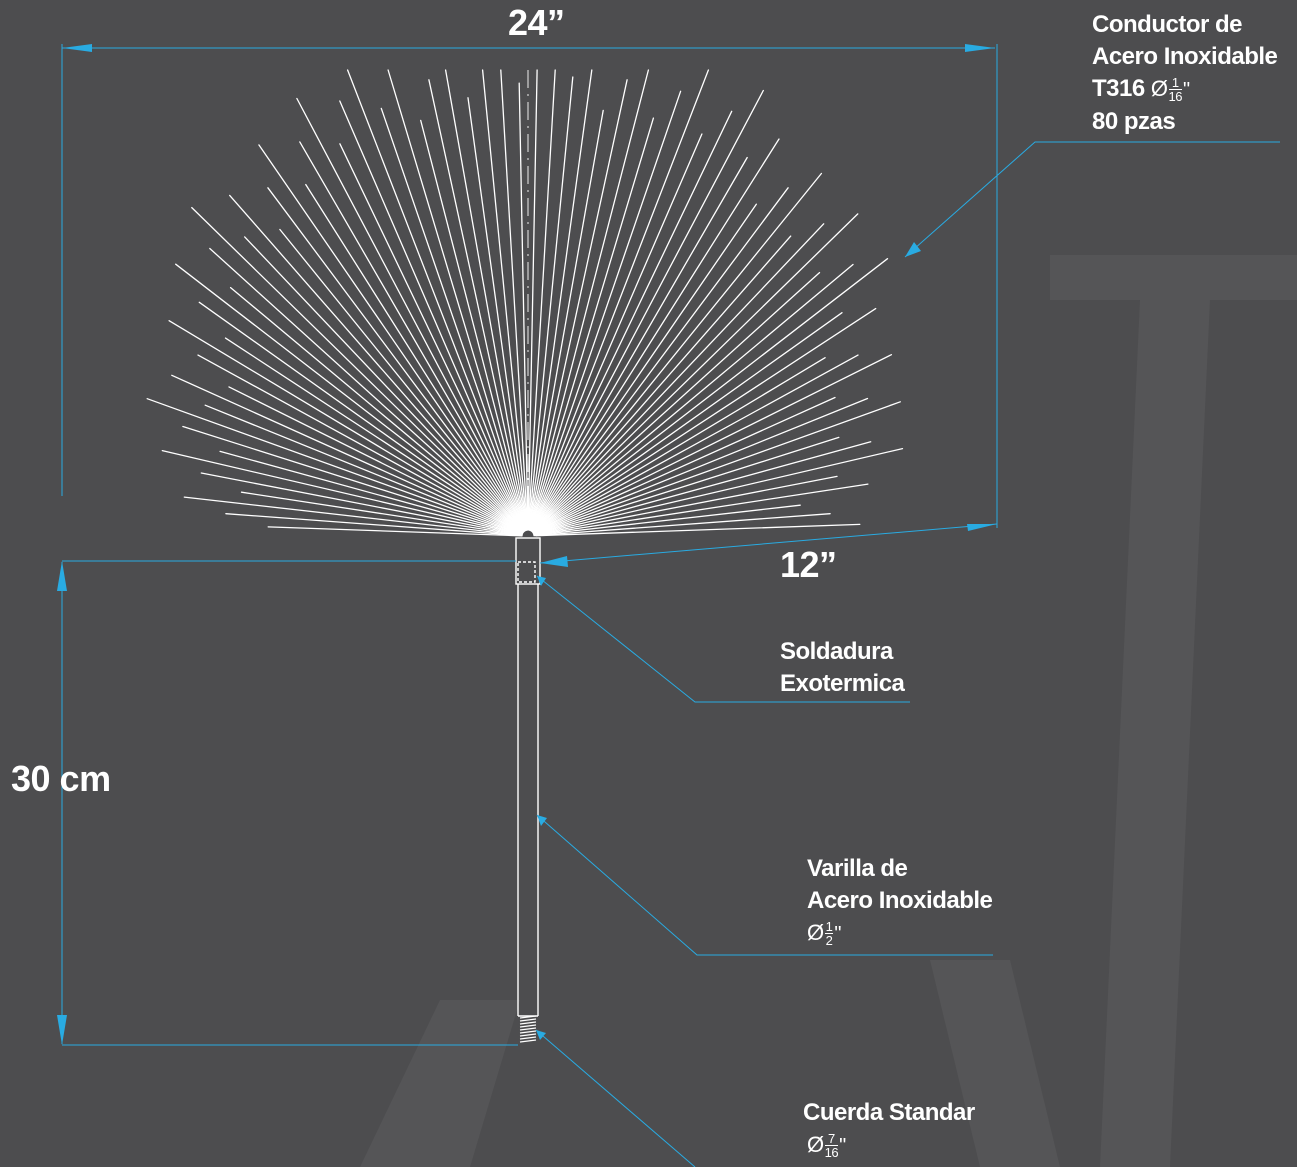 The height and width of the screenshot is (1167, 1297). I want to click on thread-line1: Cuerda Standar, so click(889, 1112).